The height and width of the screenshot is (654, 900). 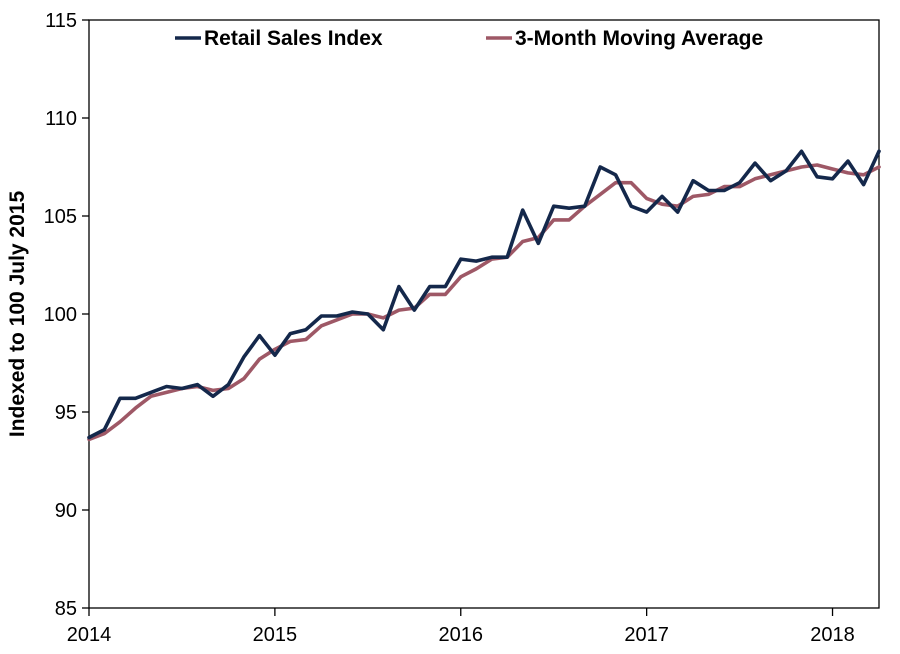 I want to click on y-axis-title: Indexed to 100 July 2015, so click(x=17, y=314).